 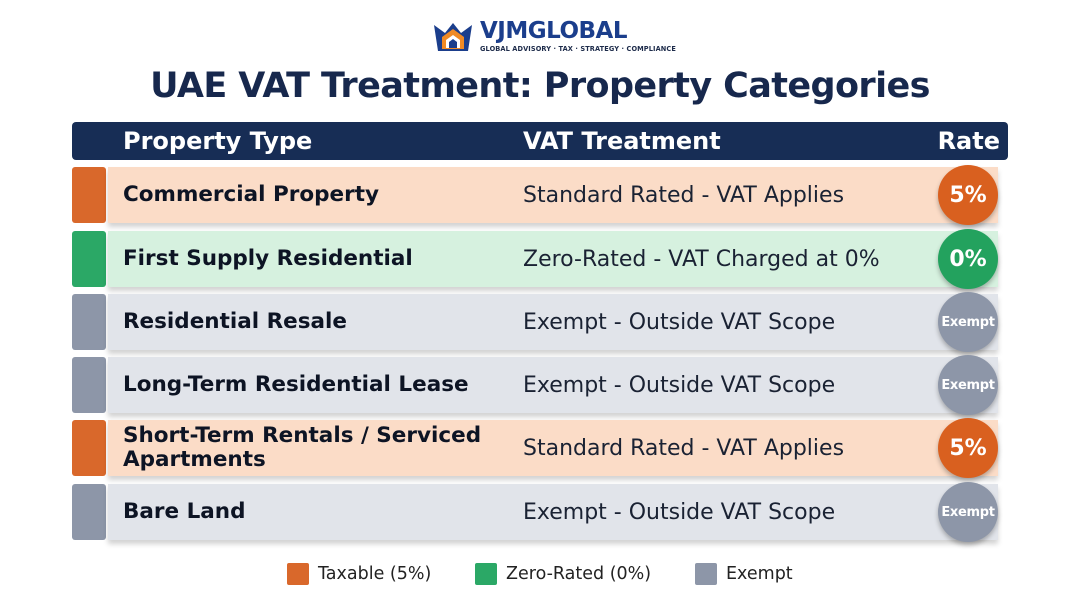 I want to click on legend: Taxable (5%) Zero-Rated (0%) Exempt, so click(x=540, y=574).